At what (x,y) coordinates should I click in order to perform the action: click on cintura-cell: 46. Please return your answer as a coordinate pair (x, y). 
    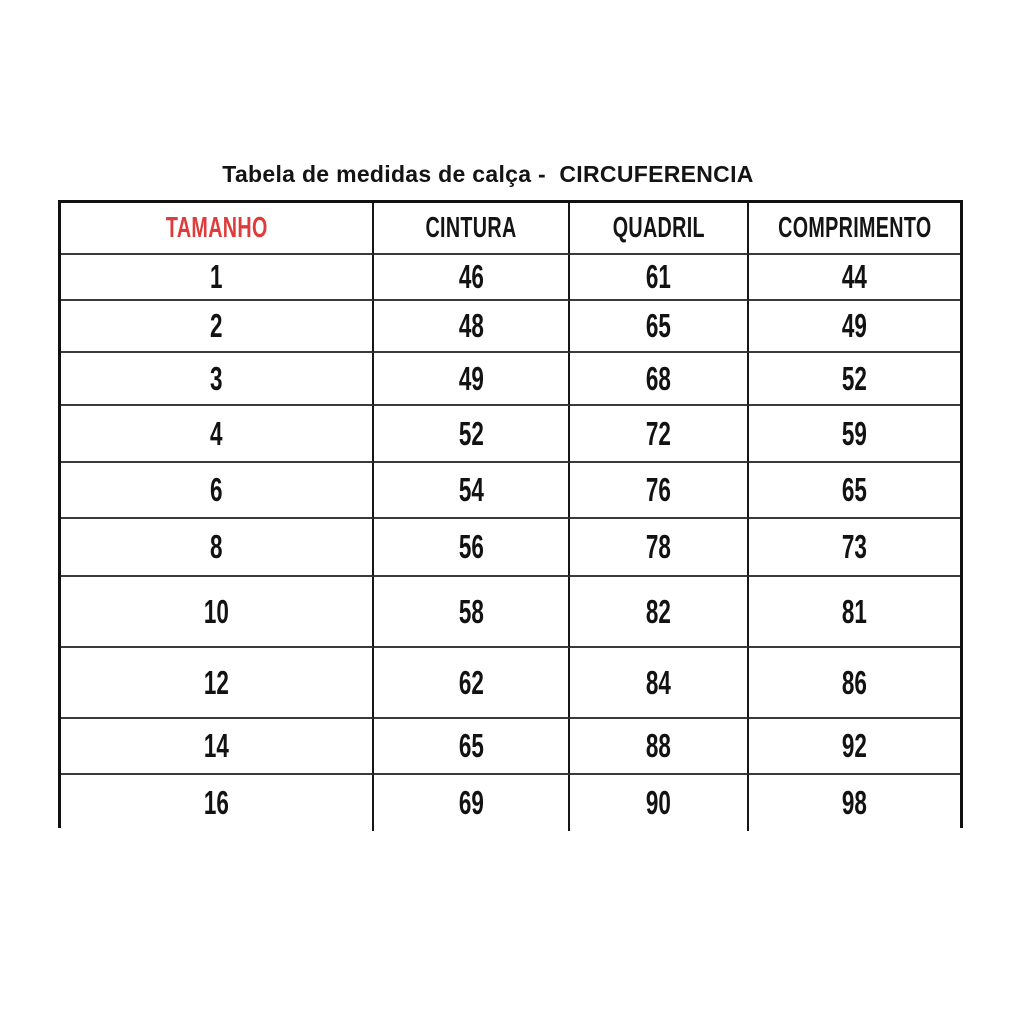
    Looking at the image, I should click on (472, 278).